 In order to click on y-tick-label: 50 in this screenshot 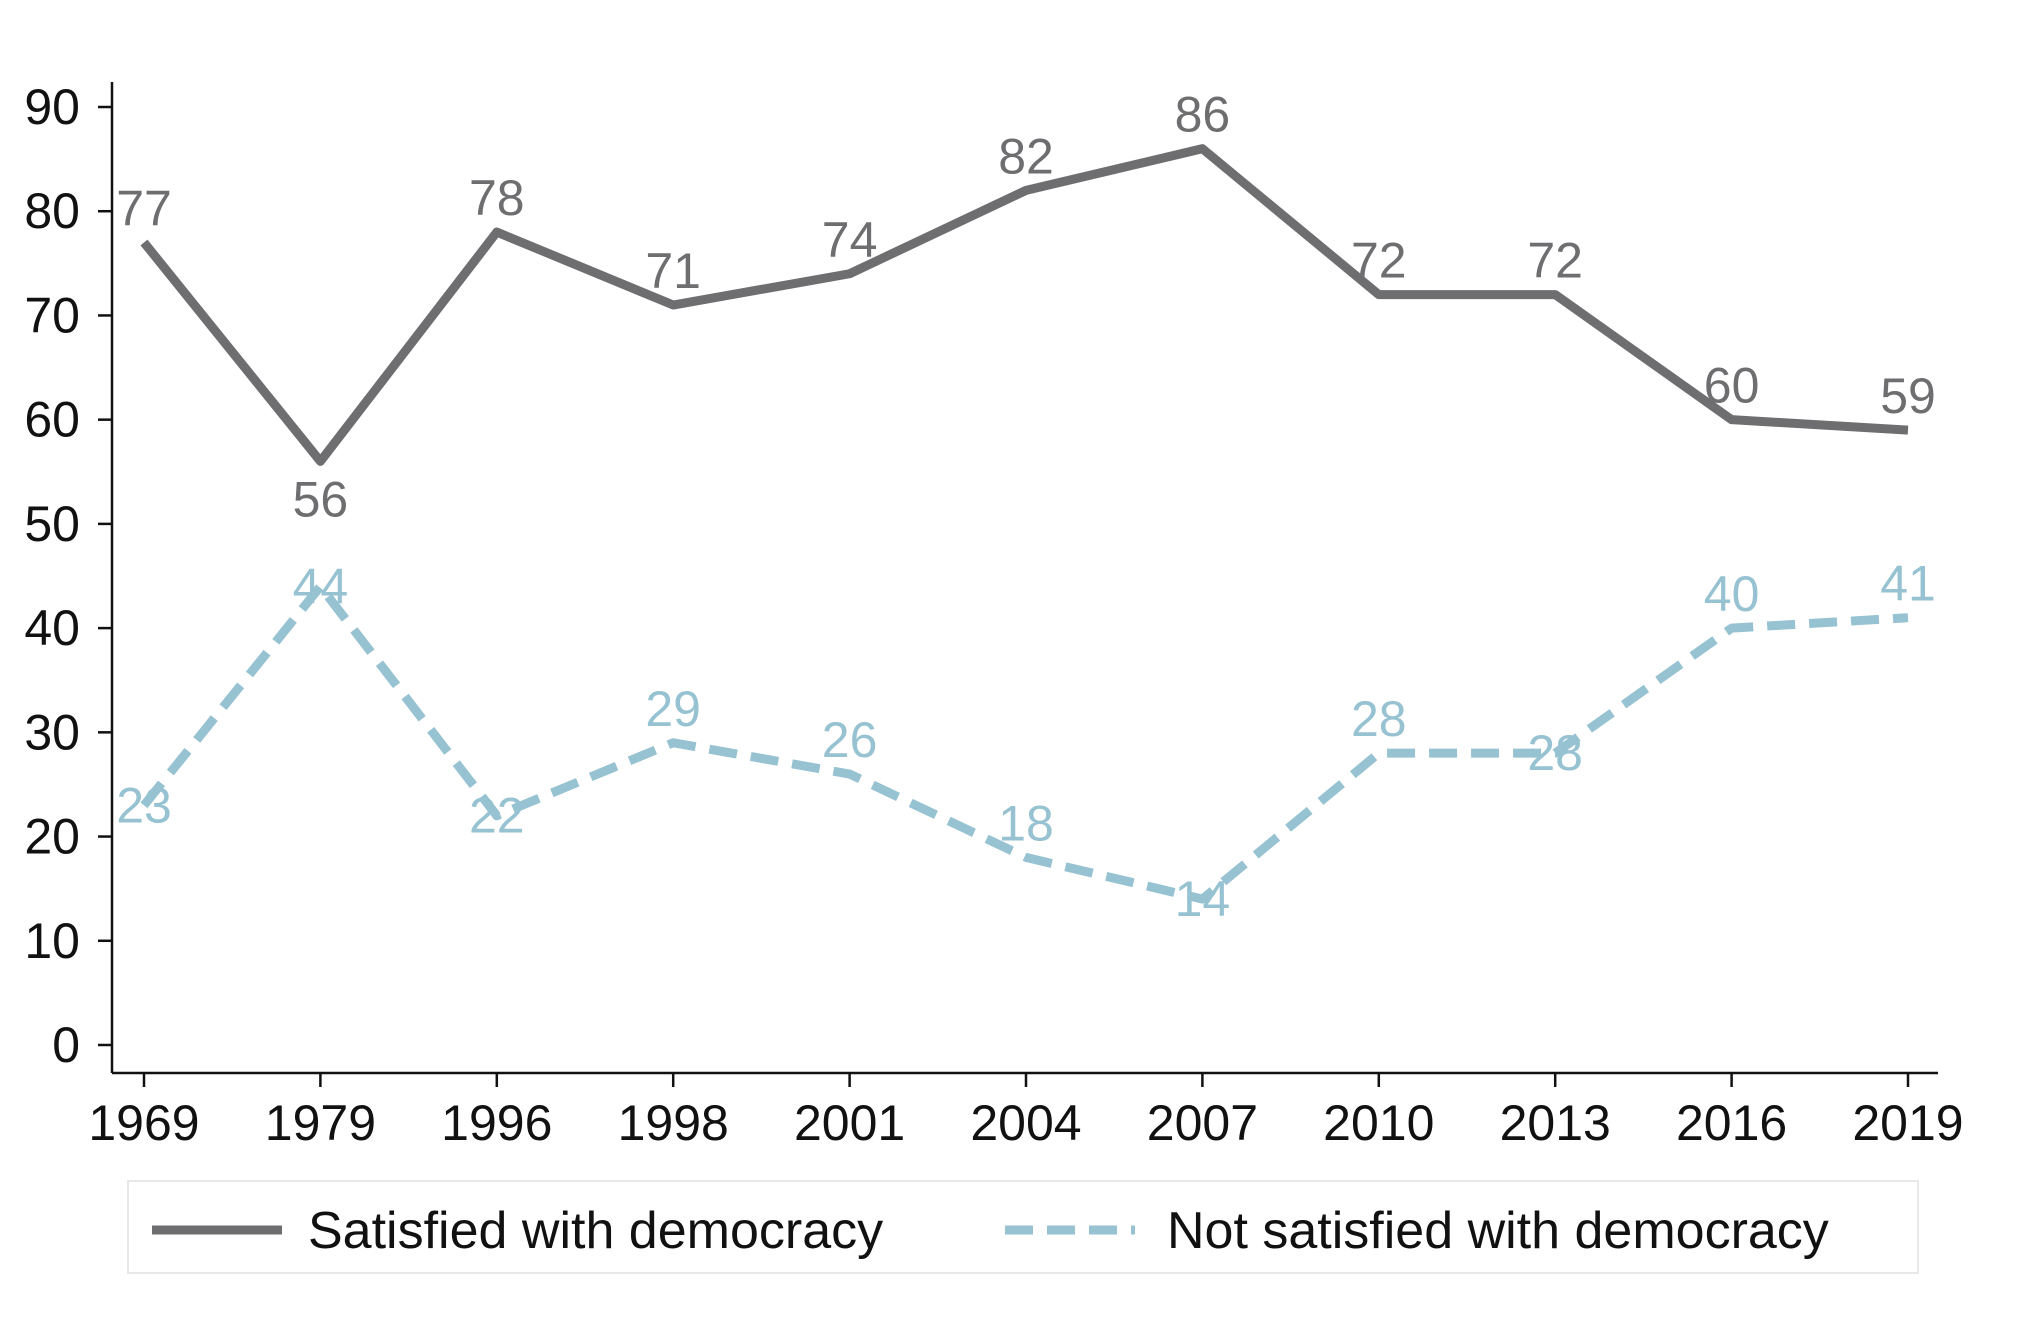, I will do `click(52, 524)`.